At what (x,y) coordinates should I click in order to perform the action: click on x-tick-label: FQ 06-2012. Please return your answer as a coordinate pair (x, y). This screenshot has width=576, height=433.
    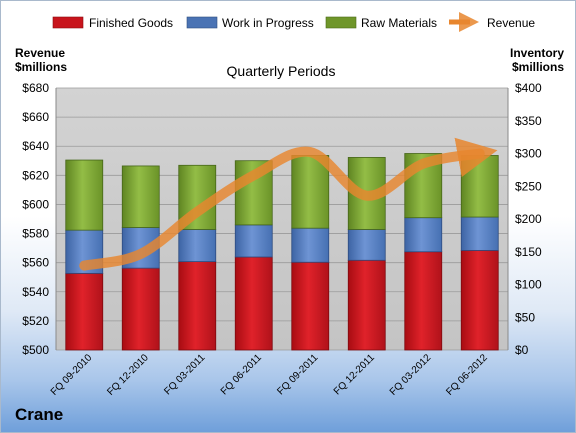
    Looking at the image, I should click on (467, 375).